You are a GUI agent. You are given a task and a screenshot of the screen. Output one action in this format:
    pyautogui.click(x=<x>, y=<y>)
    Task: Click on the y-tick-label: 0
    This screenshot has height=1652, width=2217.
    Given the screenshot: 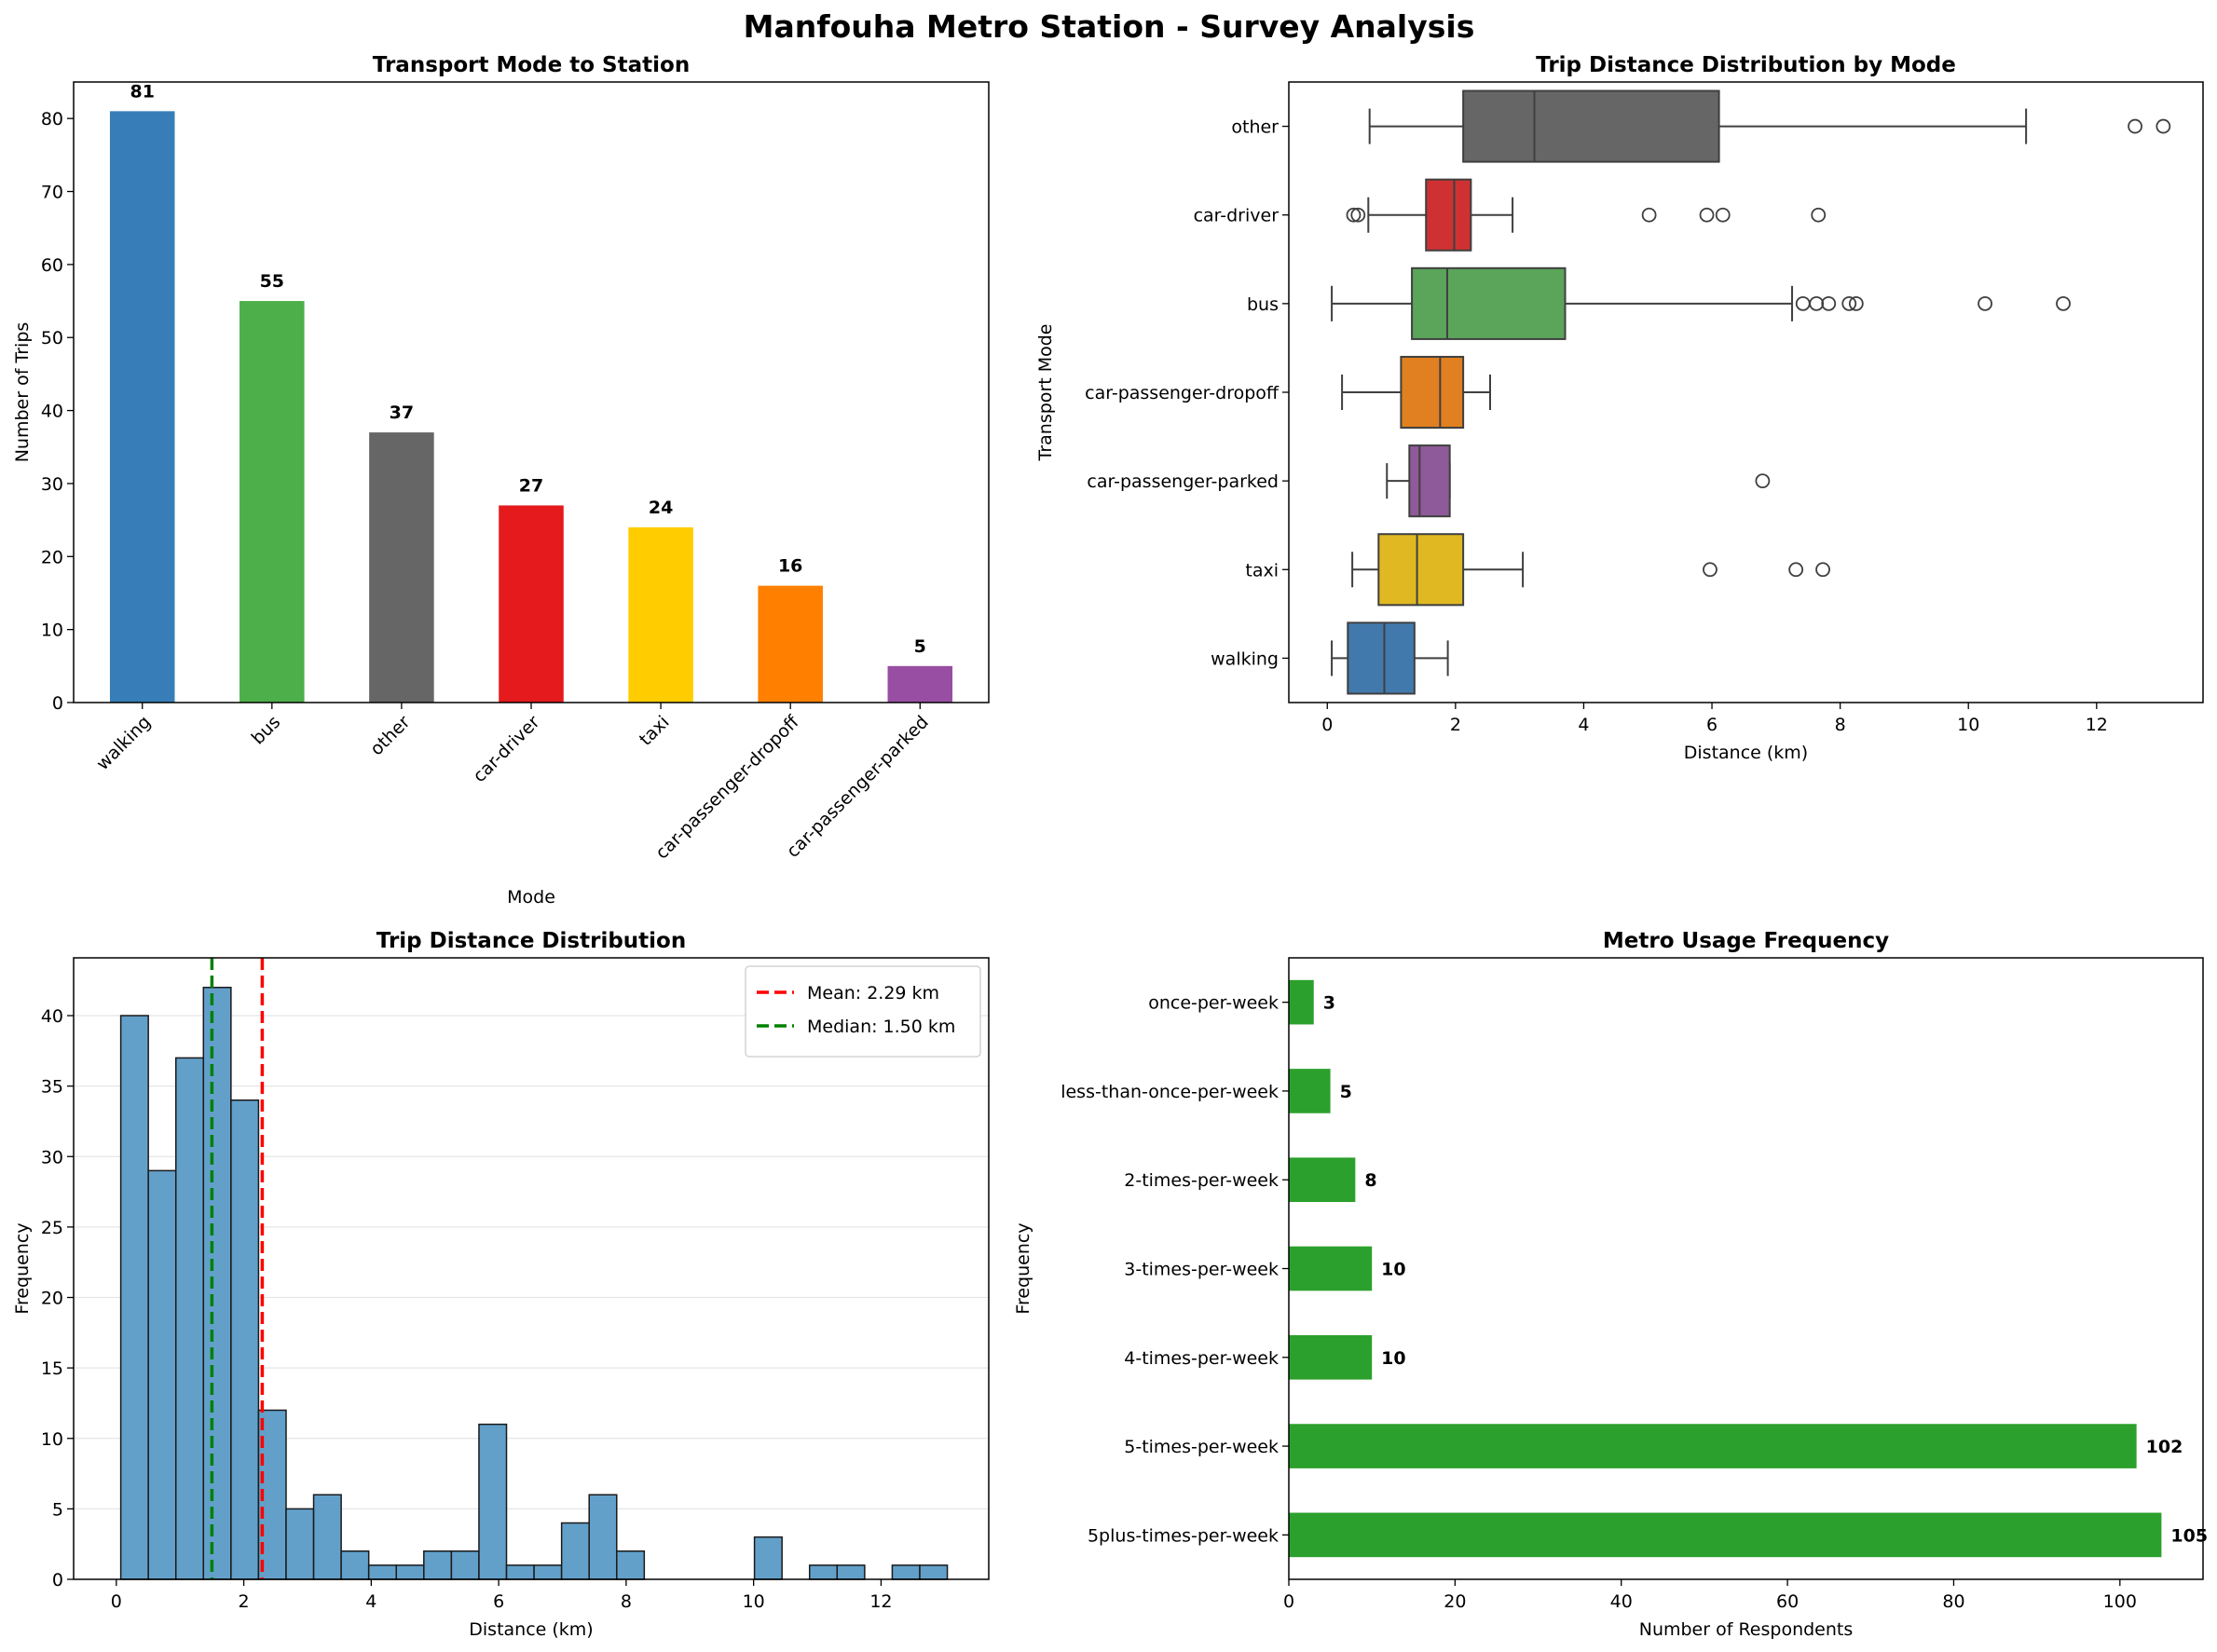 What is the action you would take?
    pyautogui.click(x=57, y=703)
    